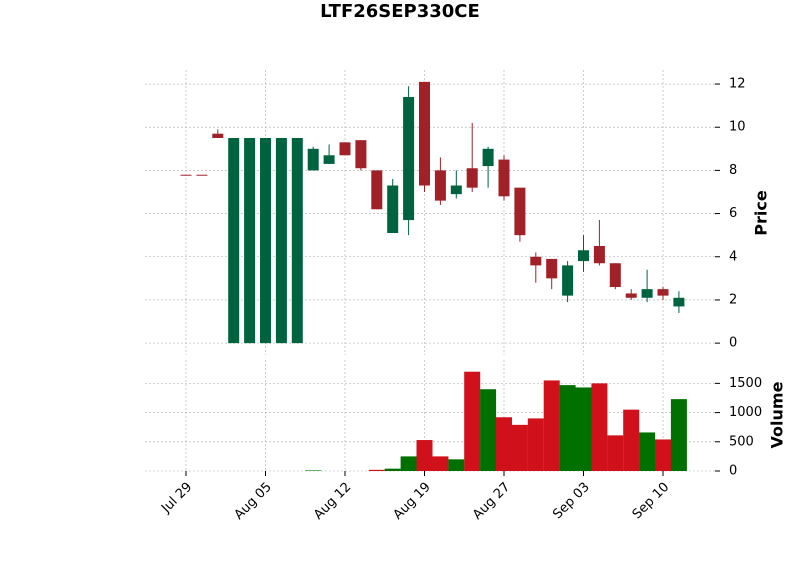 This screenshot has height=579, width=800. Describe the element at coordinates (741, 441) in the screenshot. I see `y2-tick-label: 500` at that location.